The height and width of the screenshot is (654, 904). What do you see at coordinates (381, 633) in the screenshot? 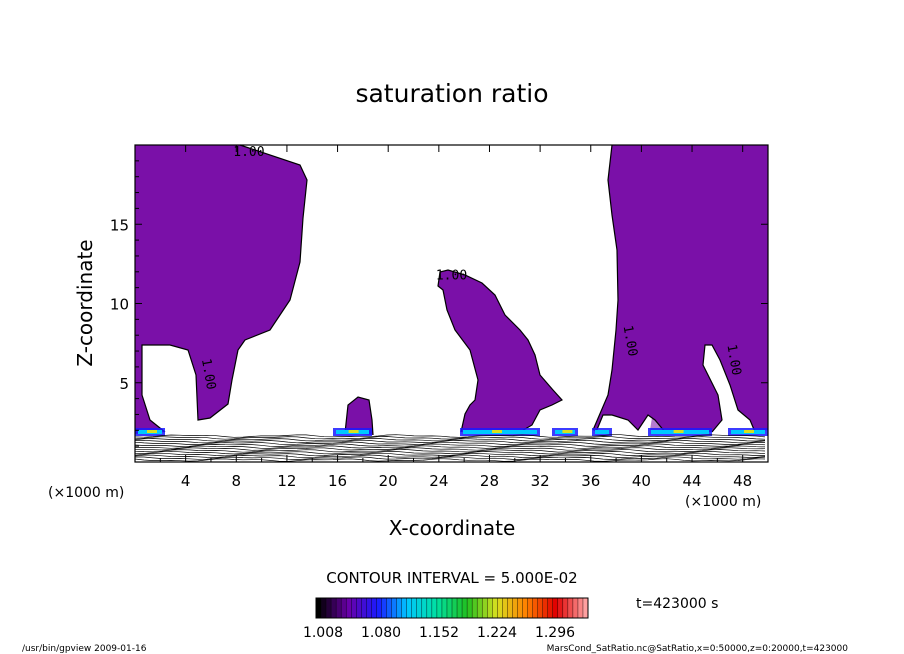
I see `colorbar-label: 1.080` at bounding box center [381, 633].